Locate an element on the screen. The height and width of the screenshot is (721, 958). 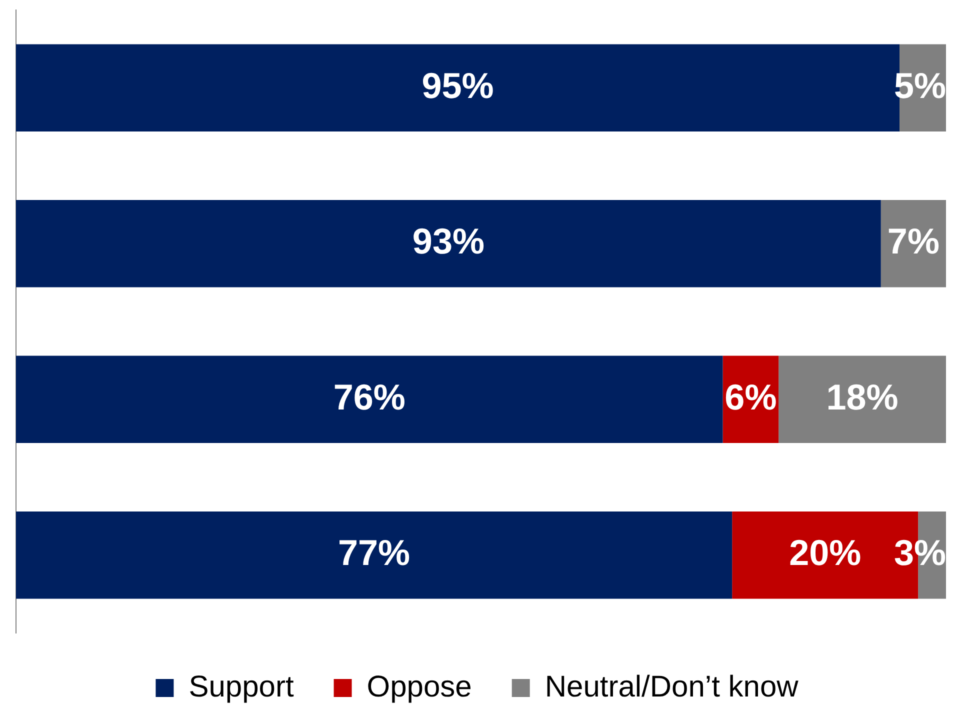
data-label: 76% is located at coordinates (369, 397).